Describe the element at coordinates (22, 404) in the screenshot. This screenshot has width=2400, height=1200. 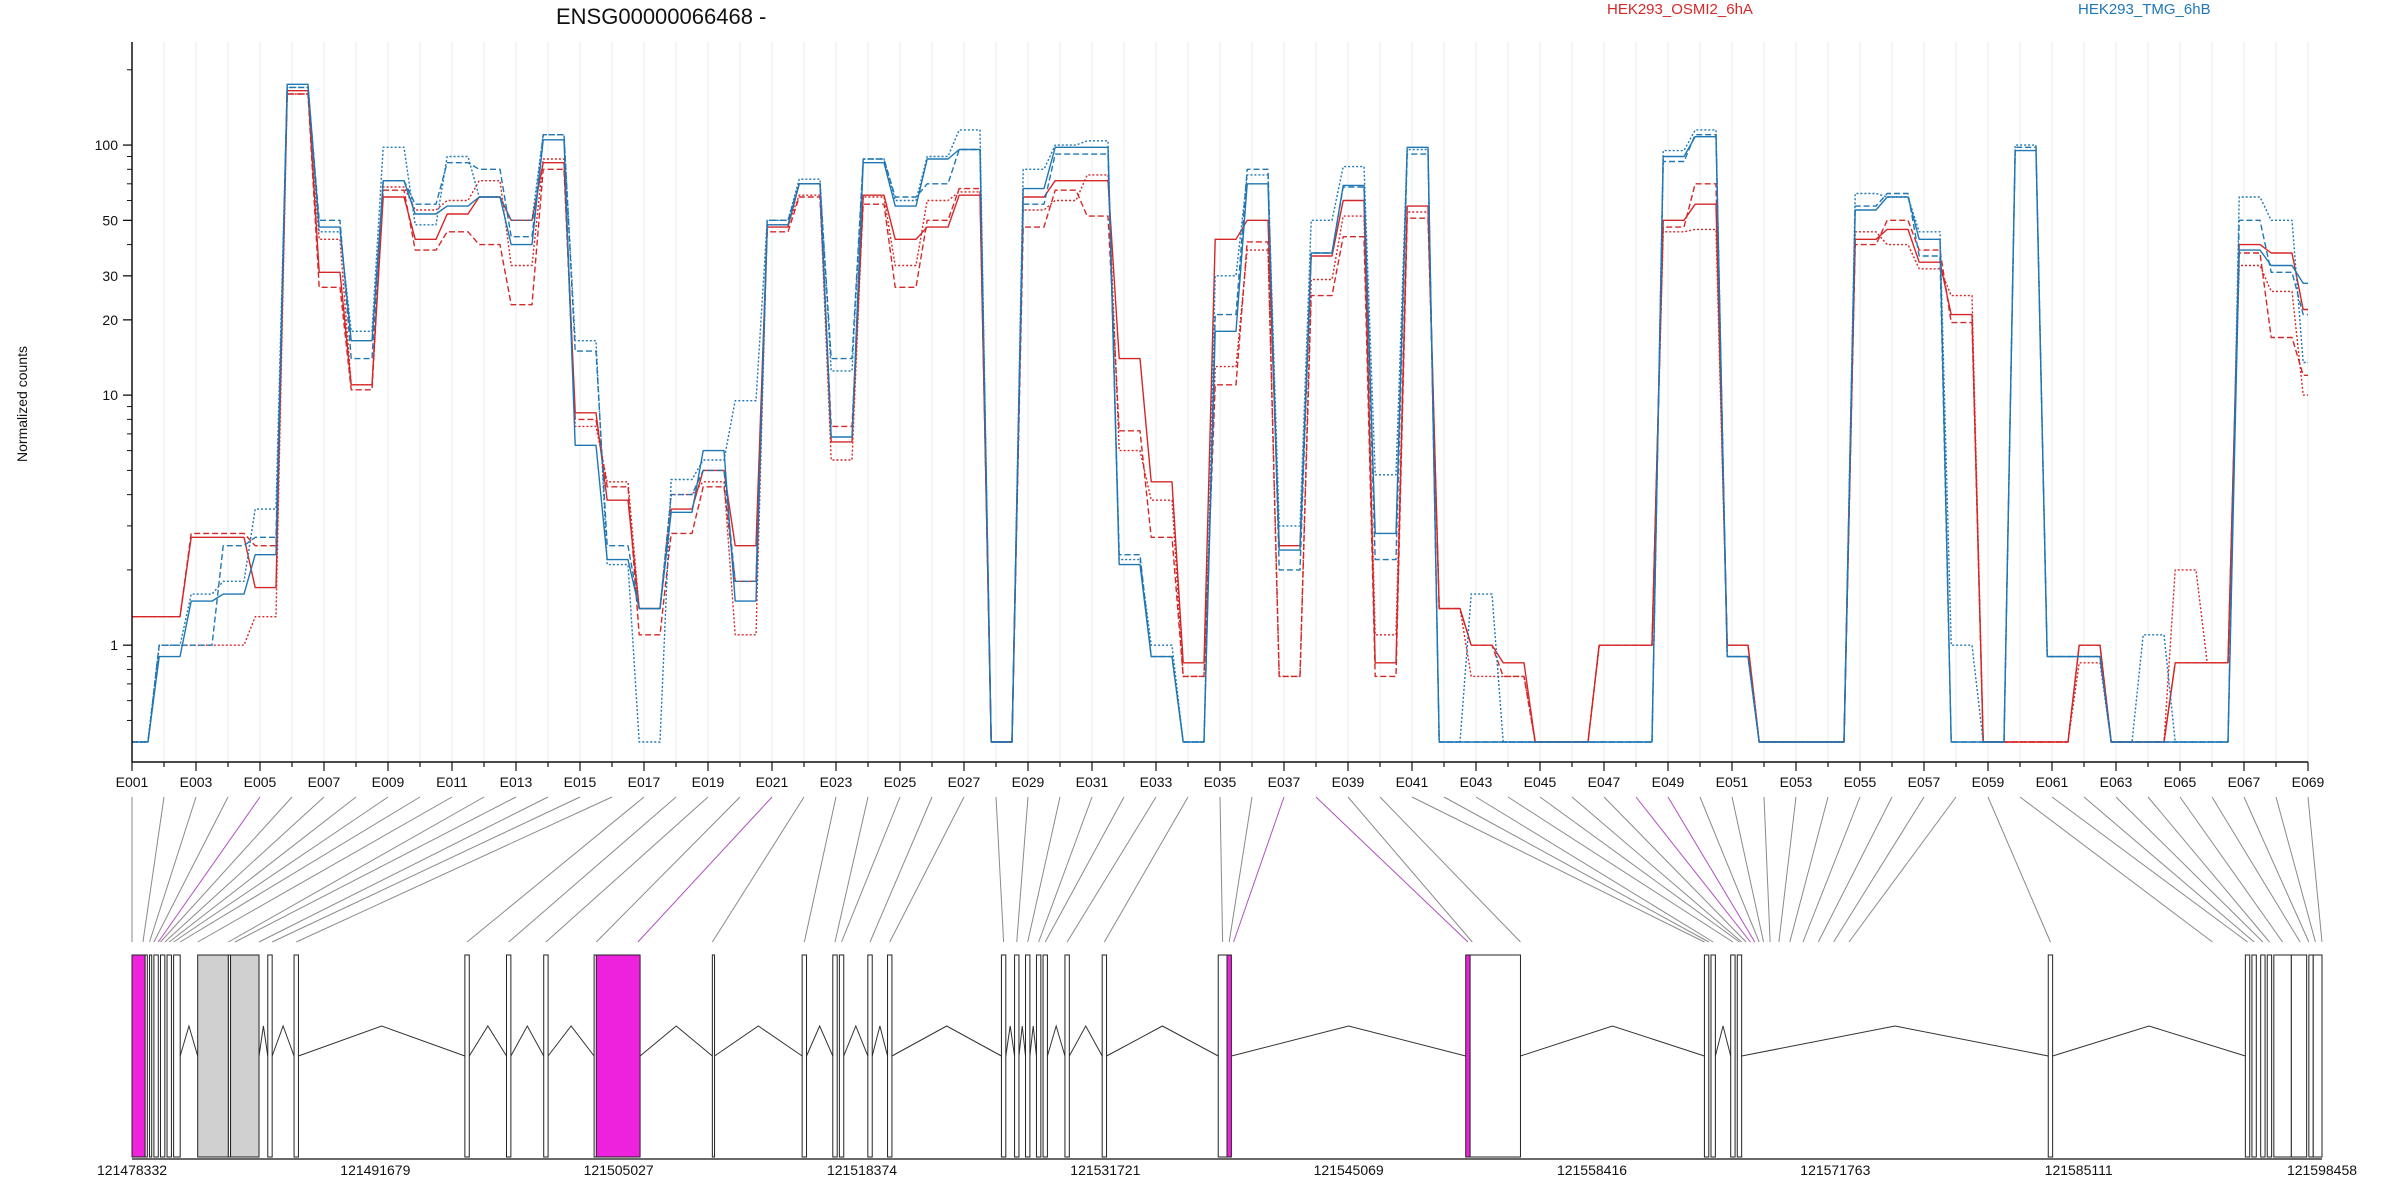
I see `y-axis-label: Normalized counts` at that location.